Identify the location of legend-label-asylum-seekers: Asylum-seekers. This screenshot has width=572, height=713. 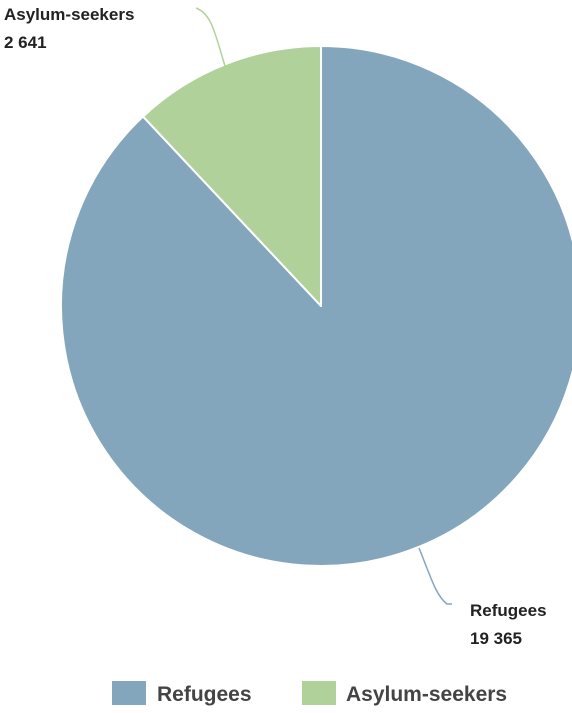
(426, 694).